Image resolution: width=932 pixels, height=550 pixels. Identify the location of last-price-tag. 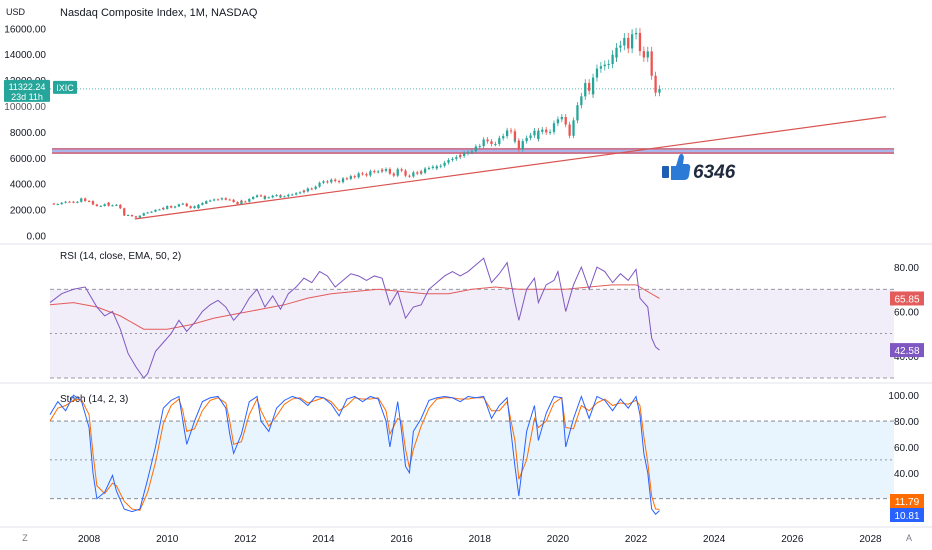
(27, 90).